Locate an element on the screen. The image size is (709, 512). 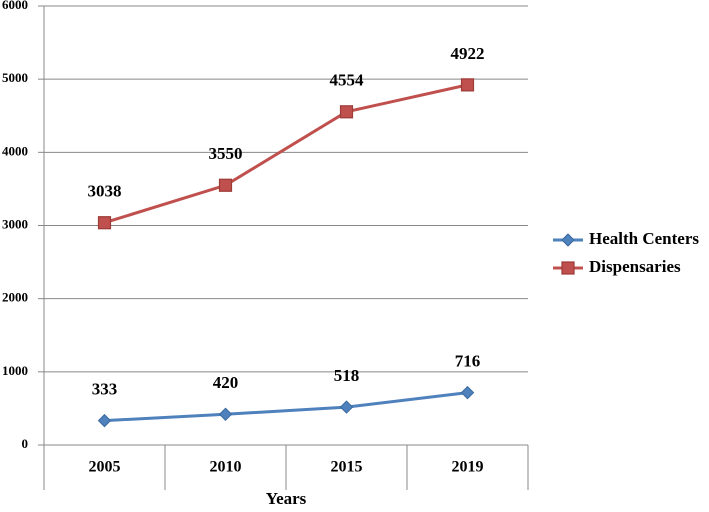
data-label: 4554 is located at coordinates (347, 80).